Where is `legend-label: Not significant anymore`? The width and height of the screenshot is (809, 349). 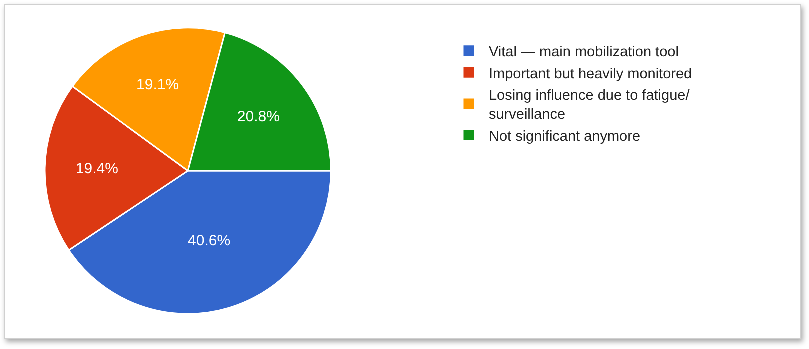
legend-label: Not significant anymore is located at coordinates (564, 136).